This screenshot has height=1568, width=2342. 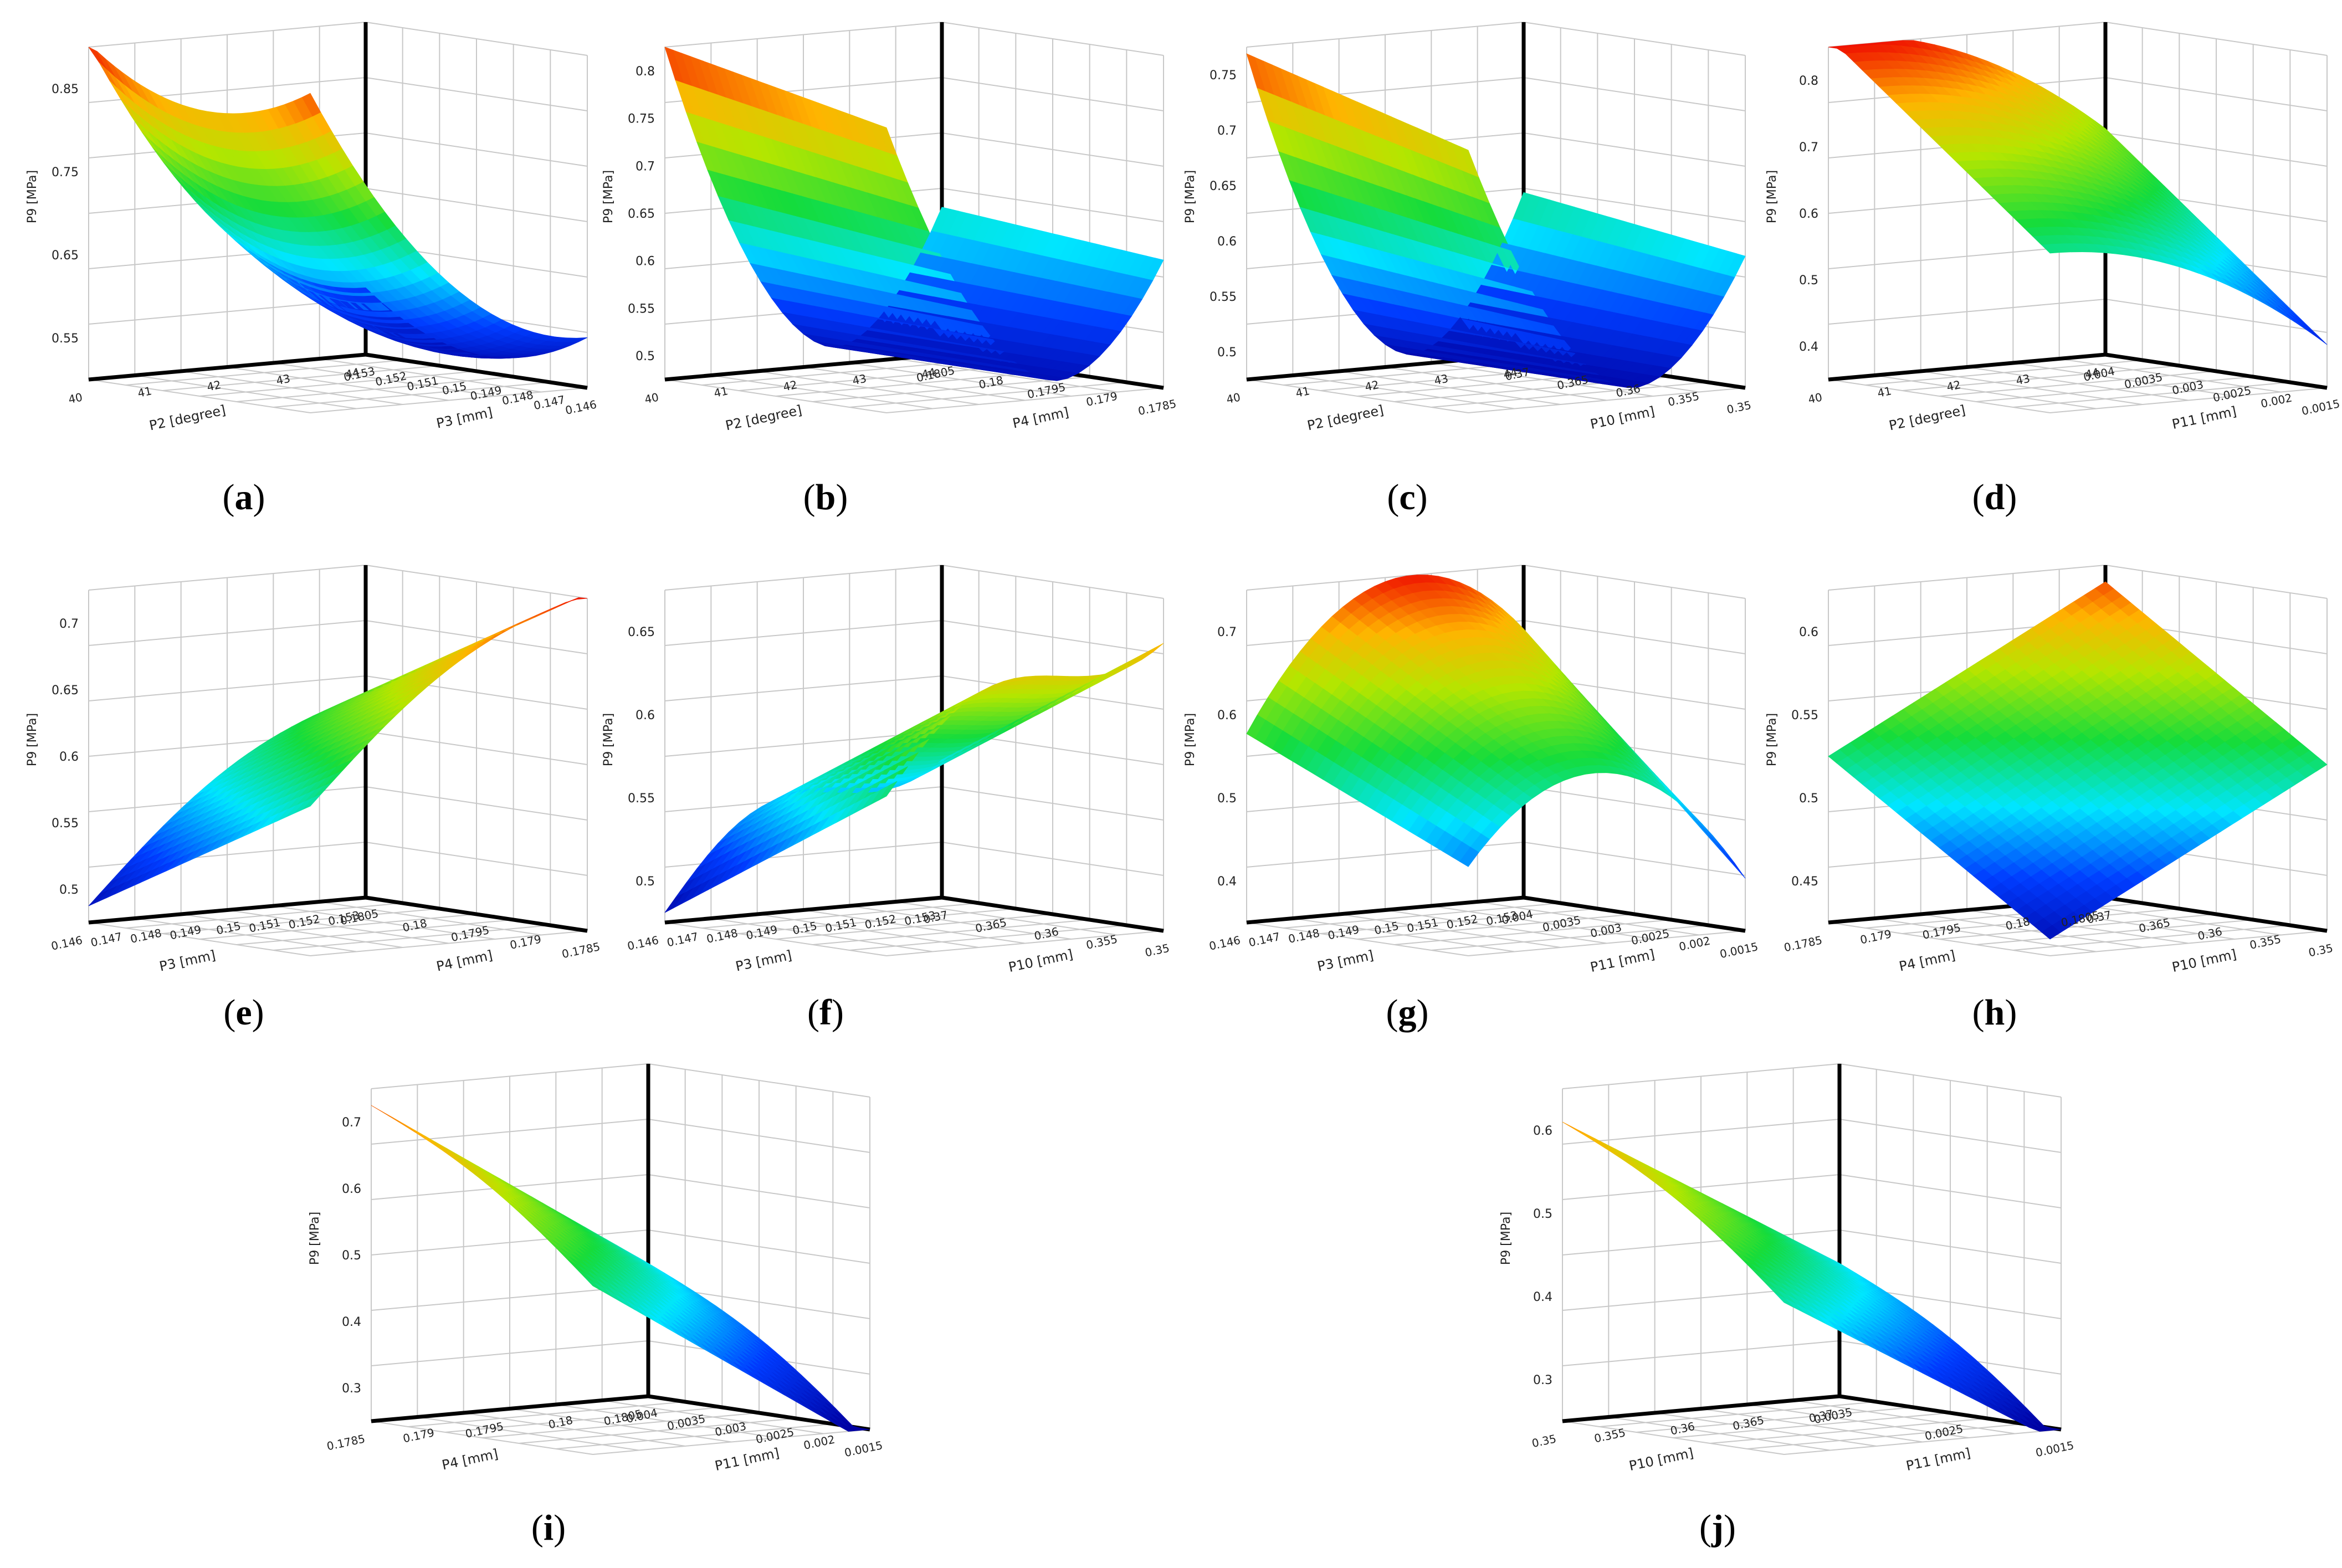 What do you see at coordinates (391, 378) in the screenshot?
I see `y-tick-label: 0.152` at bounding box center [391, 378].